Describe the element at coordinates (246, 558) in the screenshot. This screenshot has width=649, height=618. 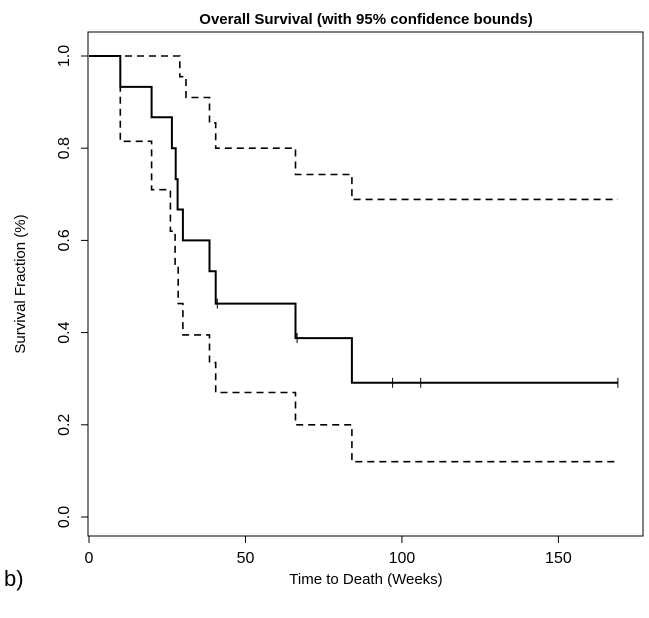
I see `x-tick-label: 50` at that location.